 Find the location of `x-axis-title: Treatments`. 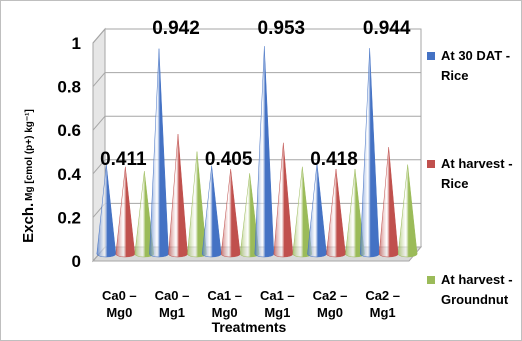

x-axis-title: Treatments is located at coordinates (249, 327).